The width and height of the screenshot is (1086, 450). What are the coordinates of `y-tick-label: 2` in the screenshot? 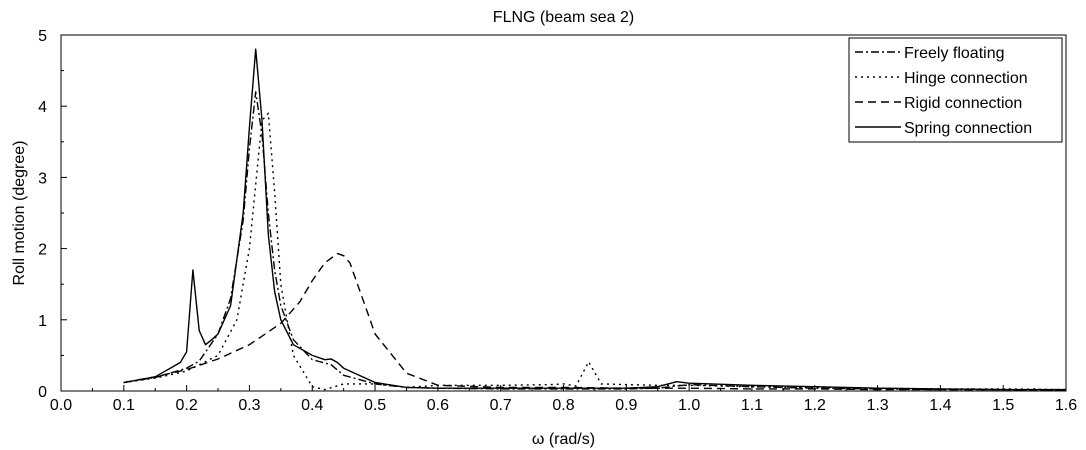 It's located at (42, 250).